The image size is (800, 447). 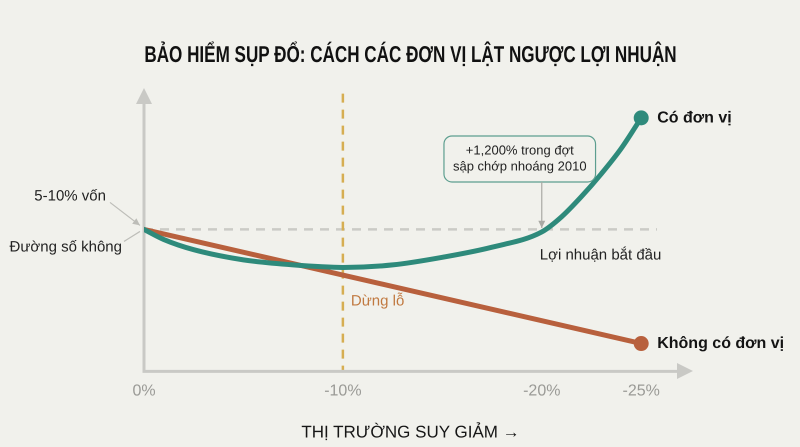 What do you see at coordinates (70, 196) in the screenshot?
I see `text: 5-10% vốn` at bounding box center [70, 196].